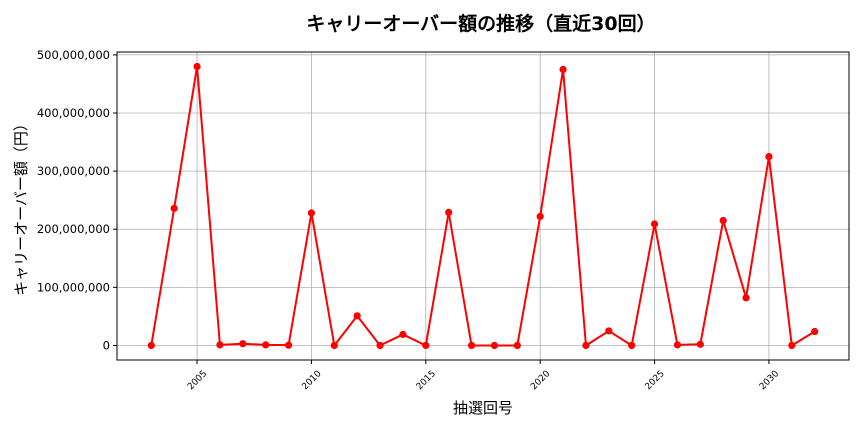 The width and height of the screenshot is (864, 432). I want to click on x-tick-label: 2030, so click(769, 380).